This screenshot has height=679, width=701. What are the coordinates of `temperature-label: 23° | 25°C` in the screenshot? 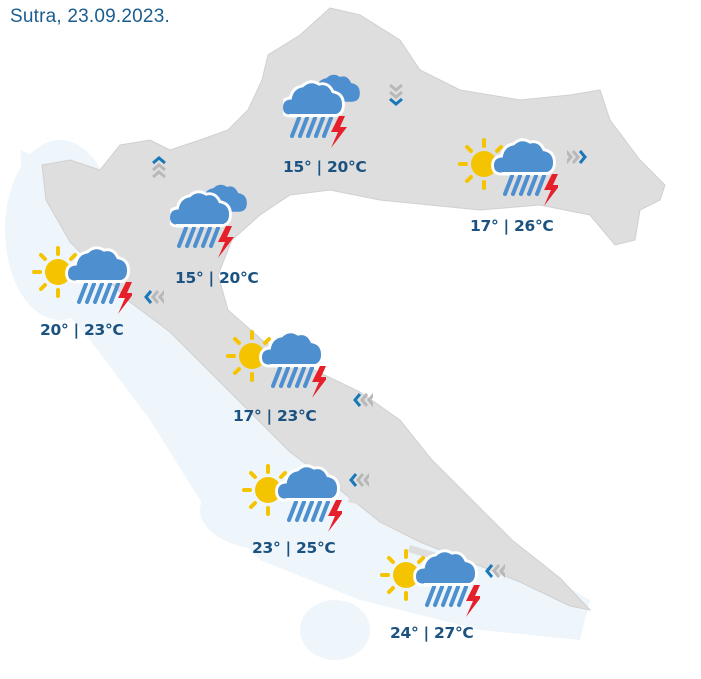 It's located at (294, 548).